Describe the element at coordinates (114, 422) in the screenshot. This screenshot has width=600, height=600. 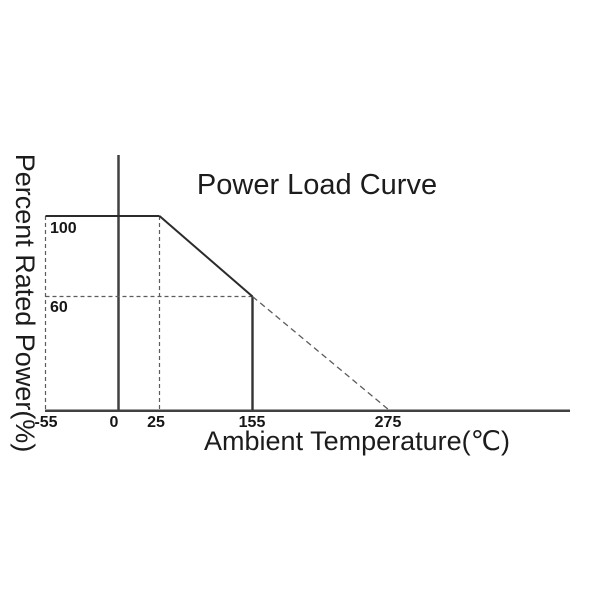
I see `x-tick-label-0: 0` at that location.